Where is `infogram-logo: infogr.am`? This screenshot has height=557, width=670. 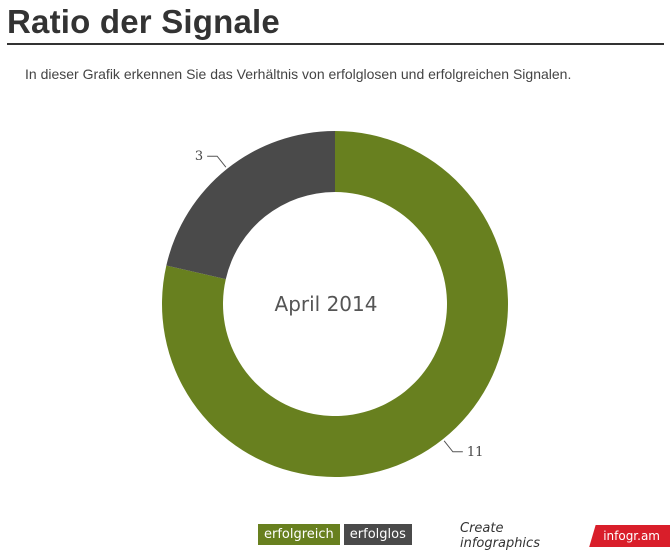
infogram-logo: infogr.am is located at coordinates (629, 536).